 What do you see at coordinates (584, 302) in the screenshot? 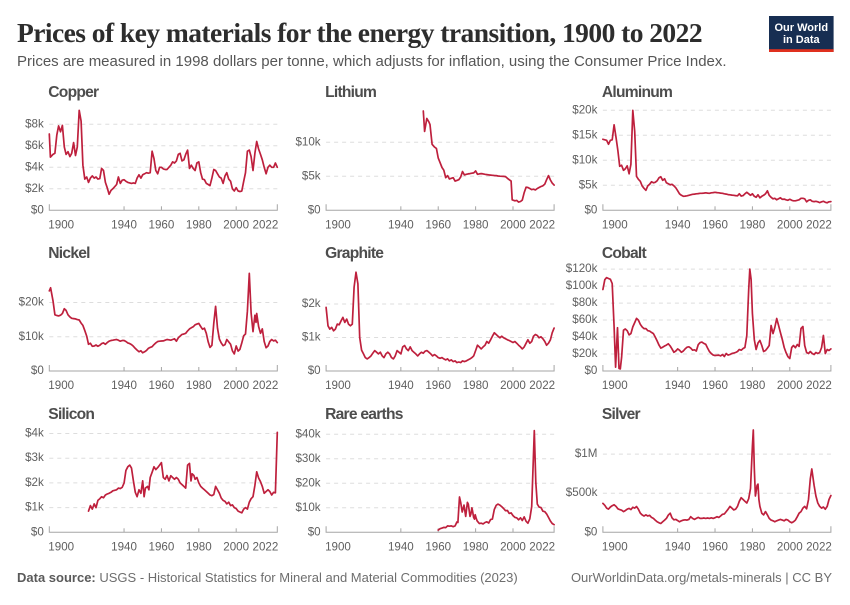
I see `svg-text: $80k` at bounding box center [584, 302].